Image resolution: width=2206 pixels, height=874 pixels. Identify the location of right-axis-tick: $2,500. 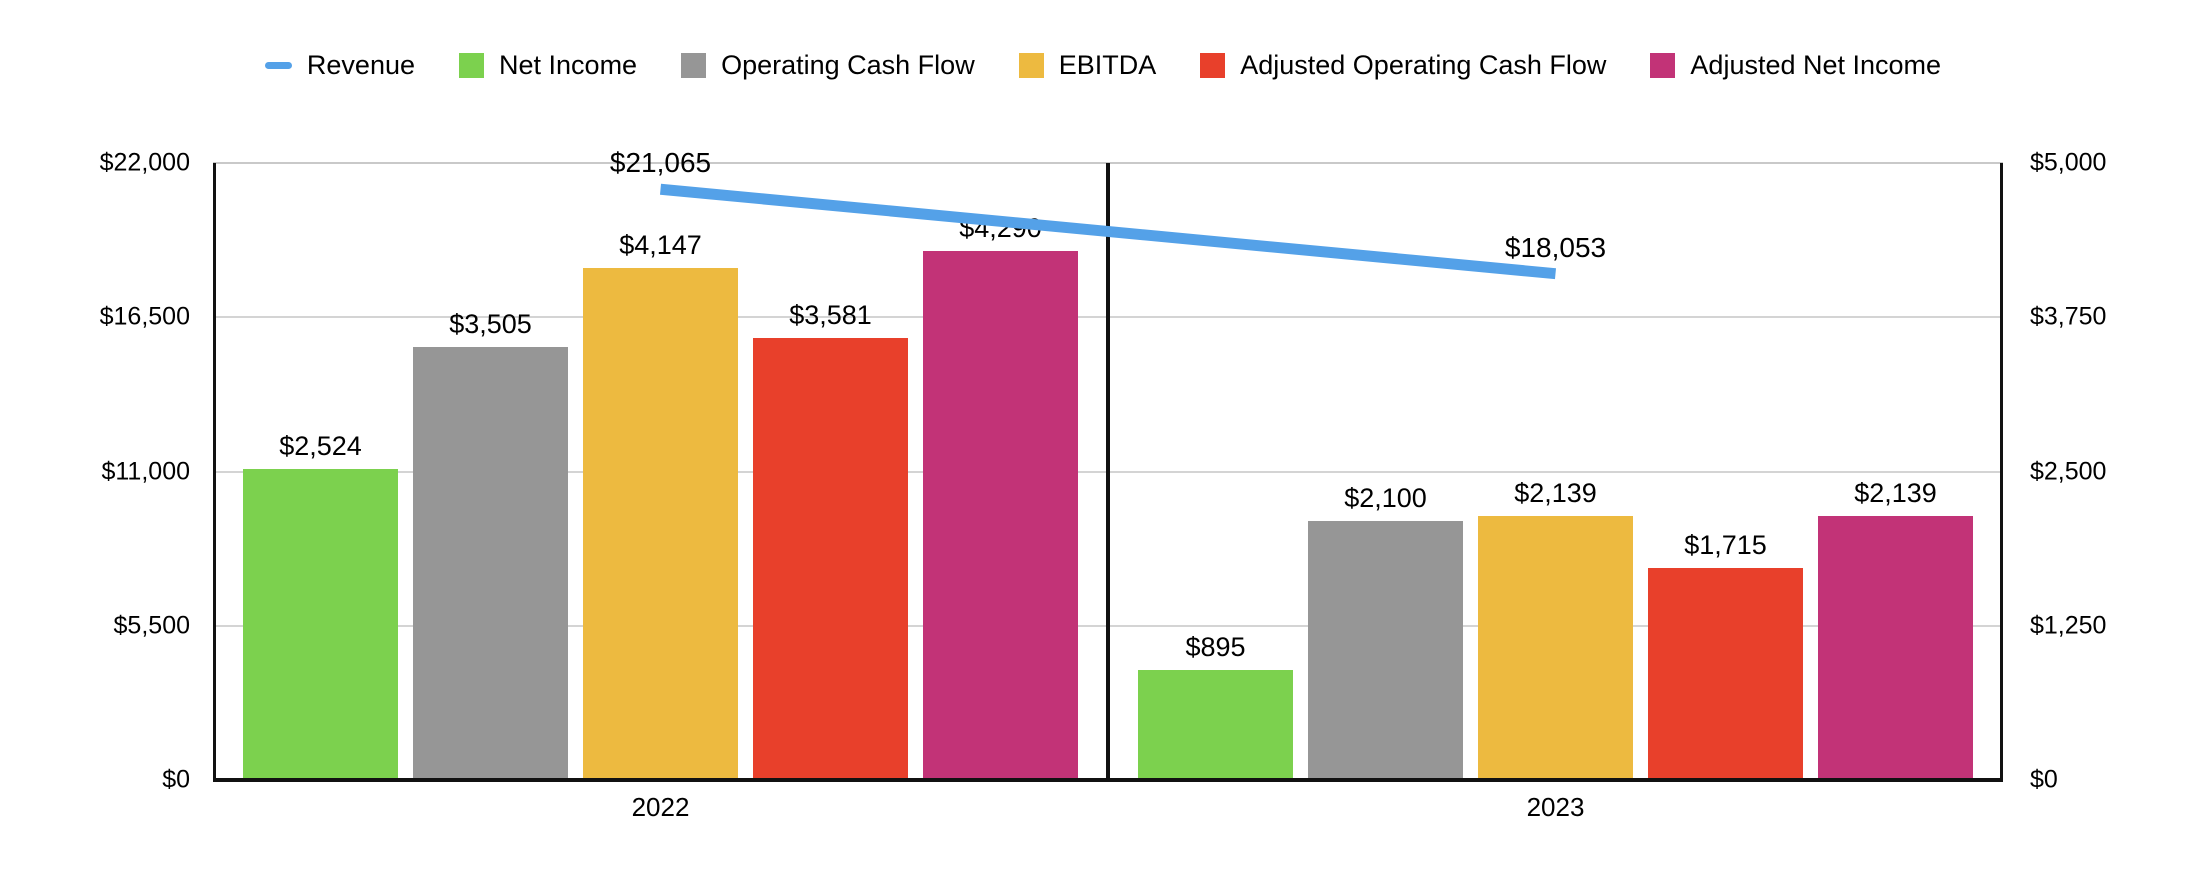
(2068, 471).